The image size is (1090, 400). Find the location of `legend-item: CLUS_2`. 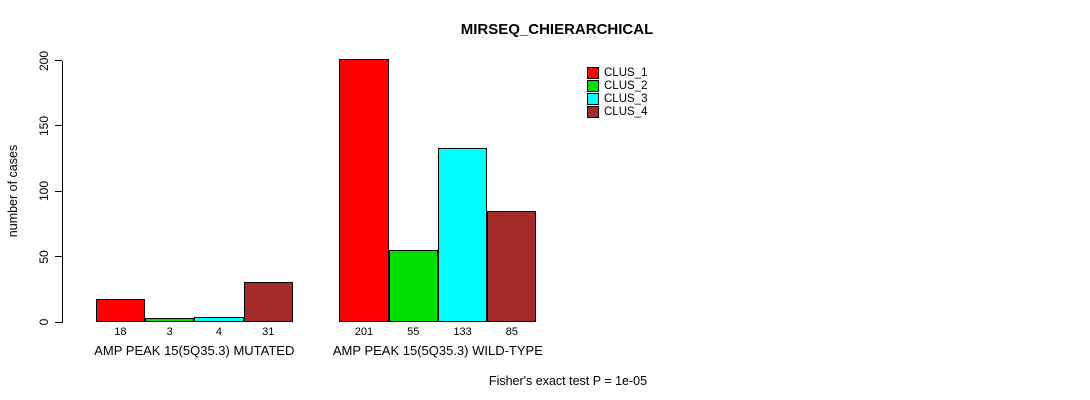

legend-item: CLUS_2 is located at coordinates (617, 86).